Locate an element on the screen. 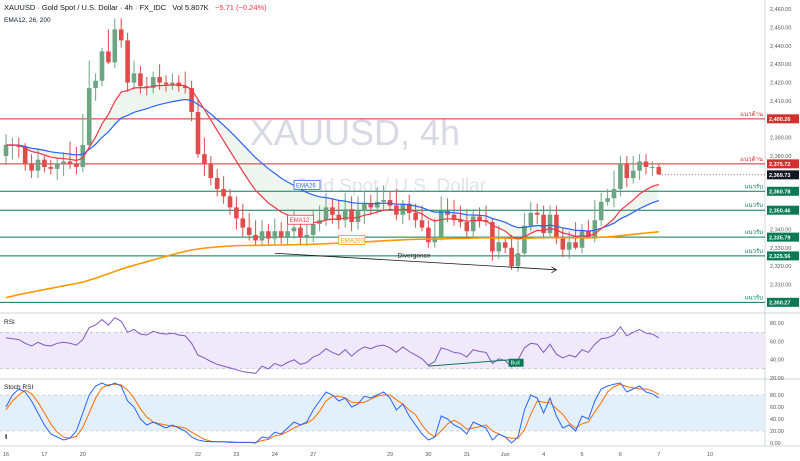 The image size is (800, 461). time-tick-label: 7 is located at coordinates (658, 455).